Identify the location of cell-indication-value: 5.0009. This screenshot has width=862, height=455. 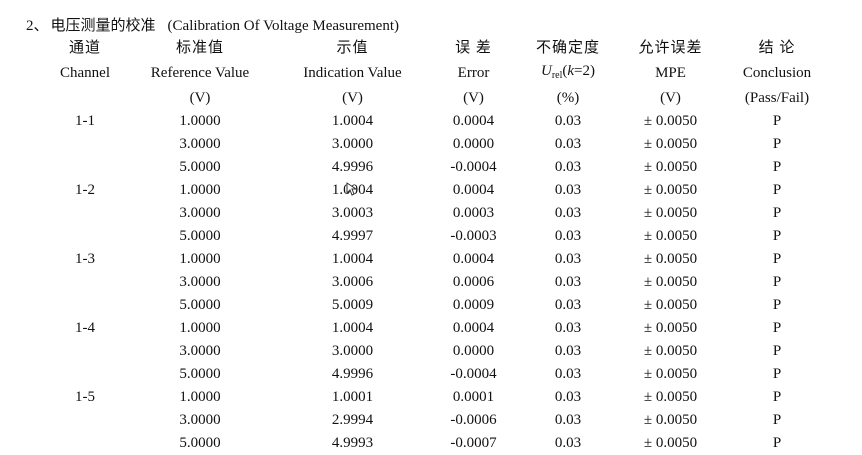
(352, 305).